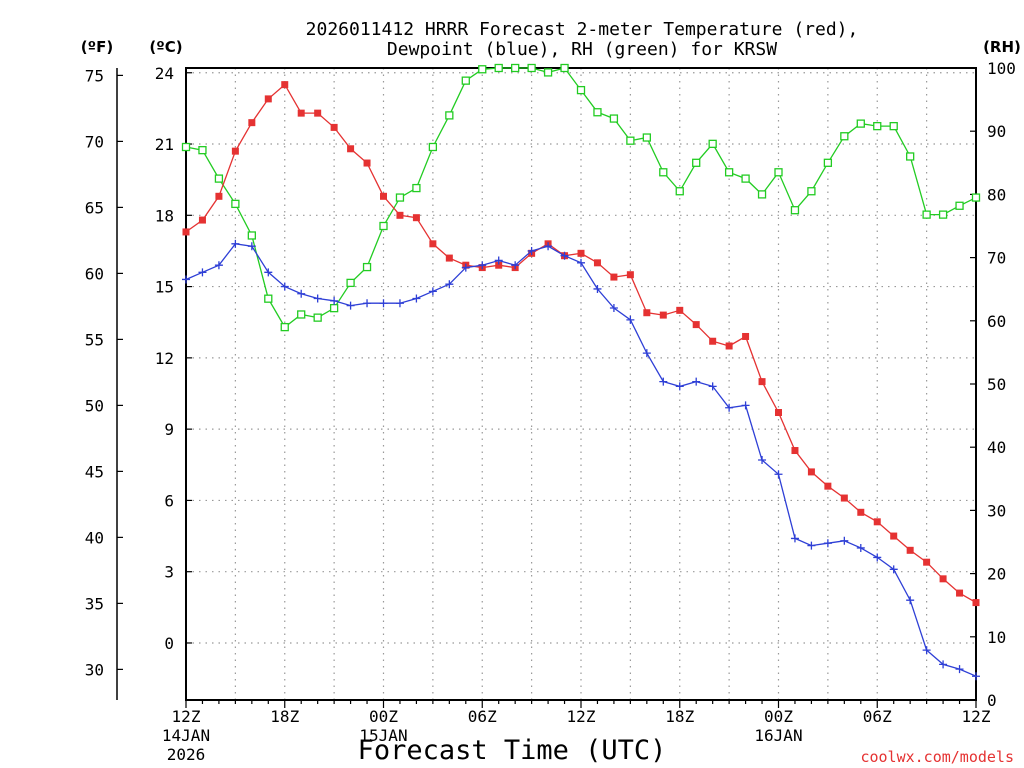 Image resolution: width=1024 pixels, height=768 pixels. I want to click on celsius-tick-label: 6, so click(169, 500).